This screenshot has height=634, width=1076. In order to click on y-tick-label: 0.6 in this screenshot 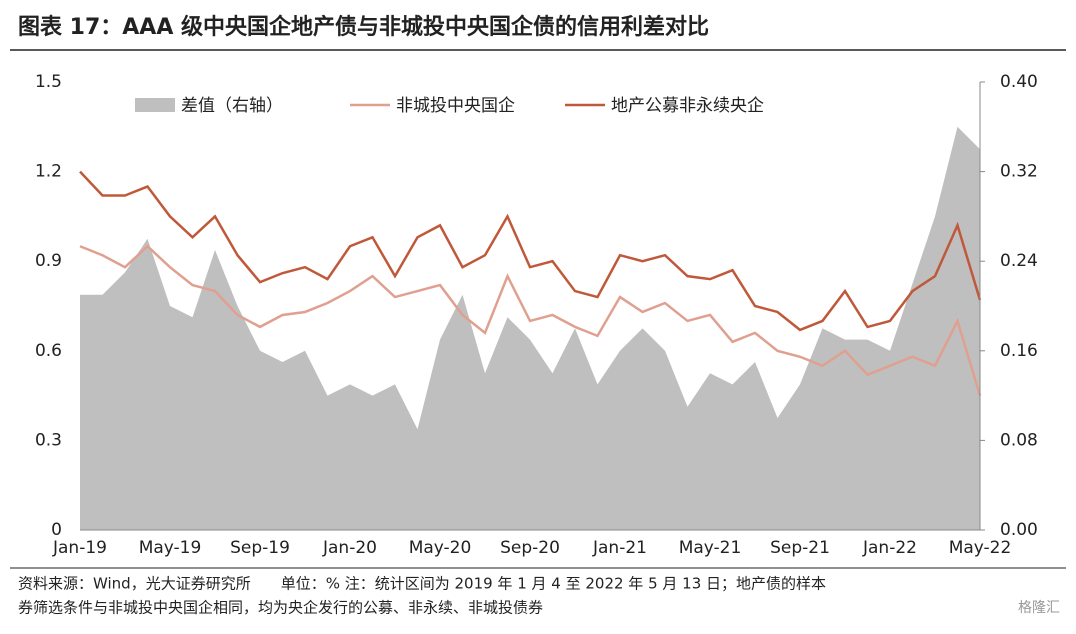, I will do `click(48, 351)`.